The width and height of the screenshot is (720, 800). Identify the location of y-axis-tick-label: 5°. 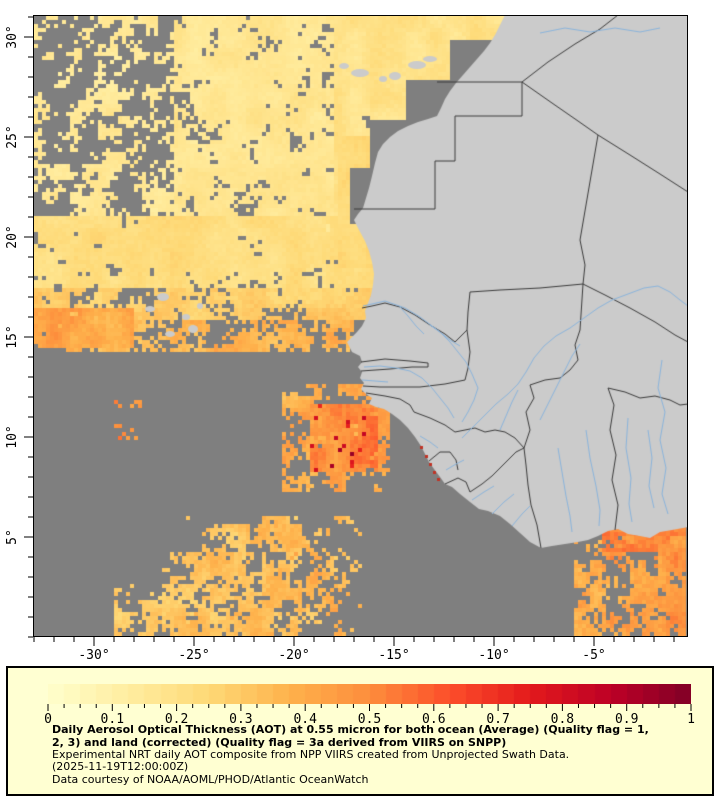
(12, 537).